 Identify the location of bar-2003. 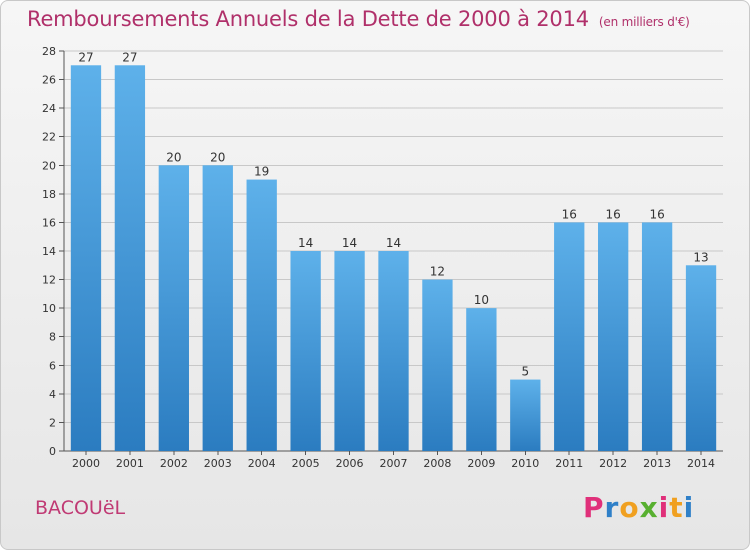
(217, 308).